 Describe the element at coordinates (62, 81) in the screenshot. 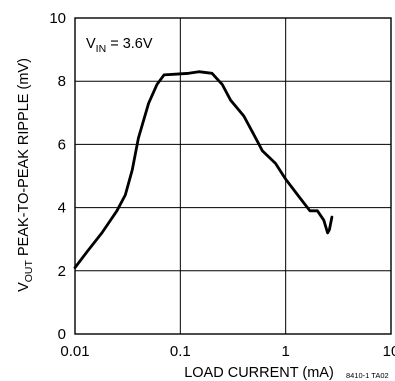

I see `y-tick-label: 8` at that location.